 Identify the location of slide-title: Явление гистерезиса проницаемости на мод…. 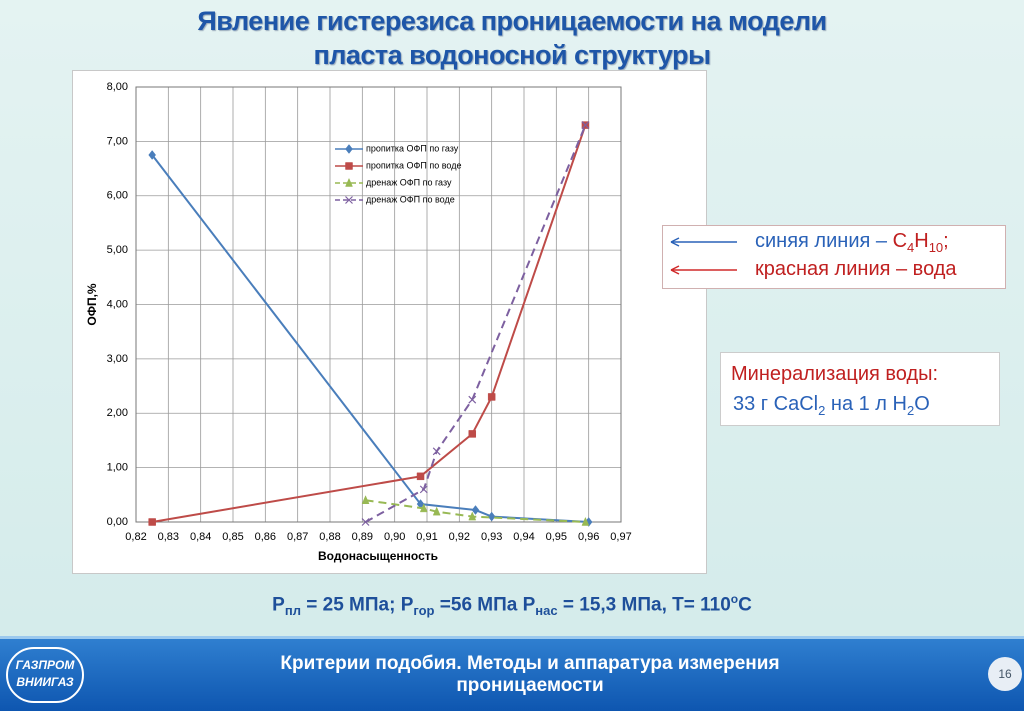
(512, 38).